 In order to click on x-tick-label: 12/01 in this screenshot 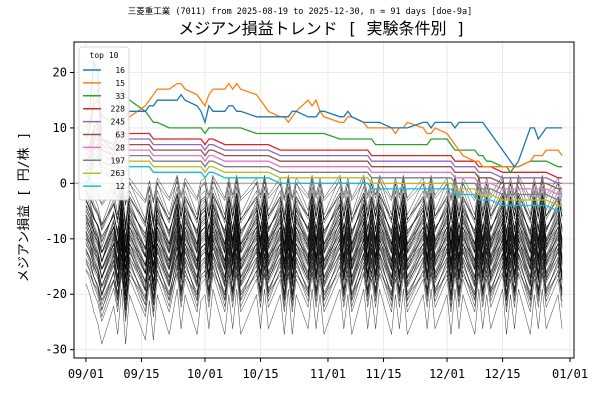, I will do `click(447, 374)`.